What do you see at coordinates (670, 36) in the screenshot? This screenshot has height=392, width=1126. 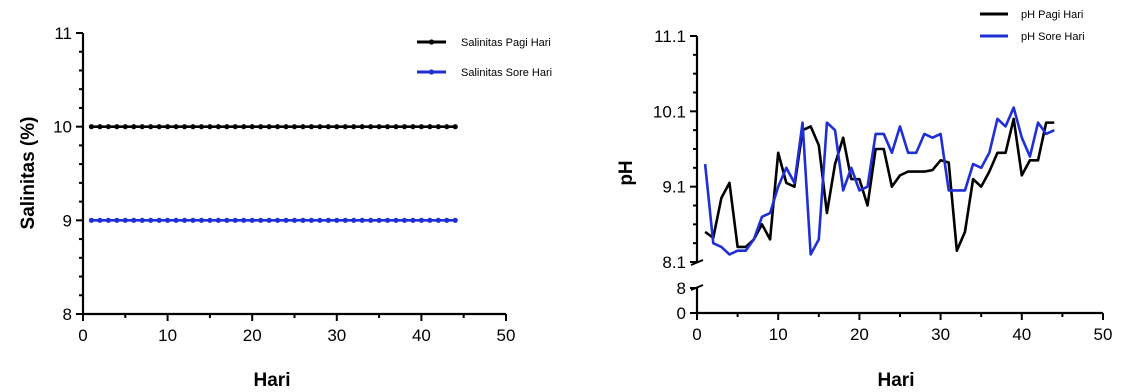 I see `y-tick-label: 11.1` at bounding box center [670, 36].